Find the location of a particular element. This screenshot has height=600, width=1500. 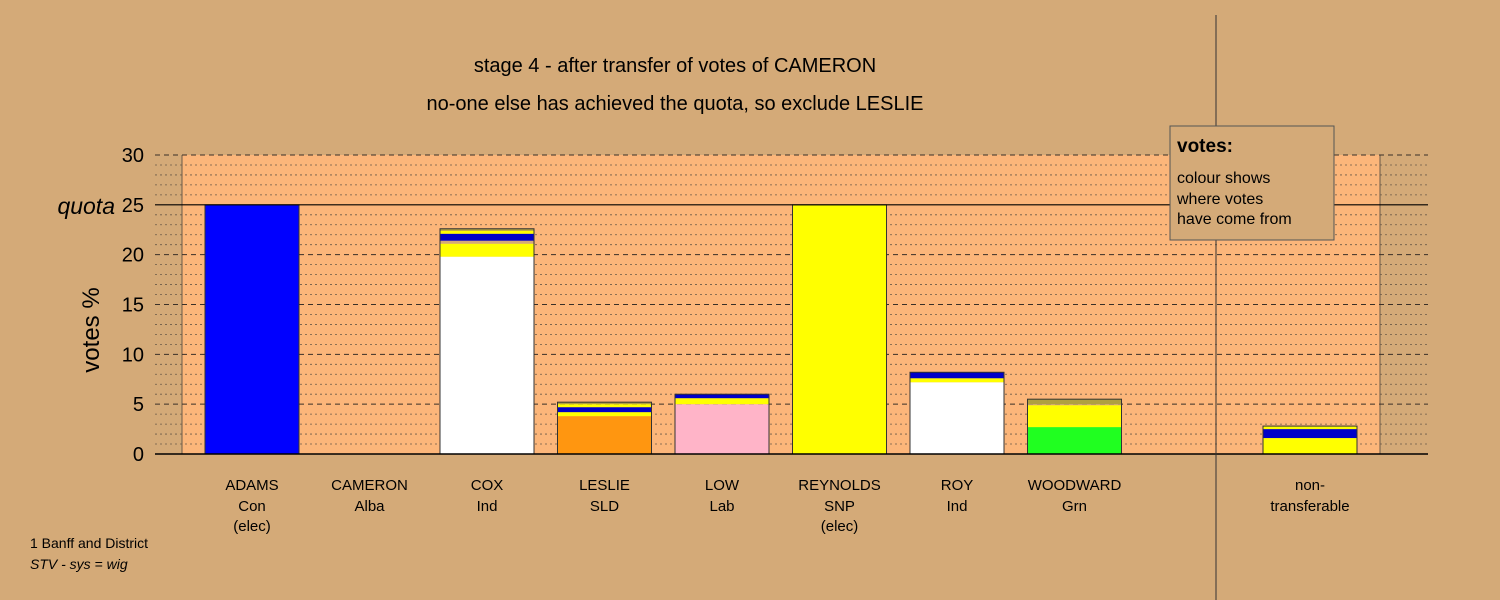

footer-ward: 1 Banff and District is located at coordinates (89, 543).